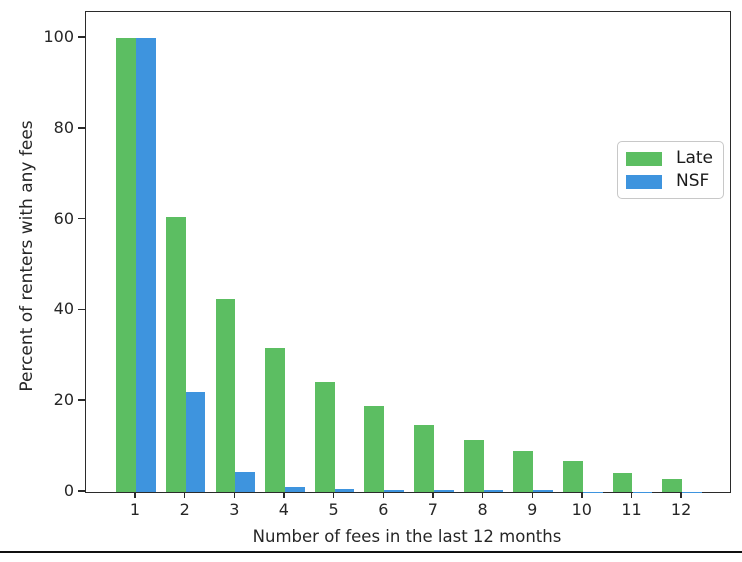  I want to click on legend-label-late: Late, so click(695, 158).